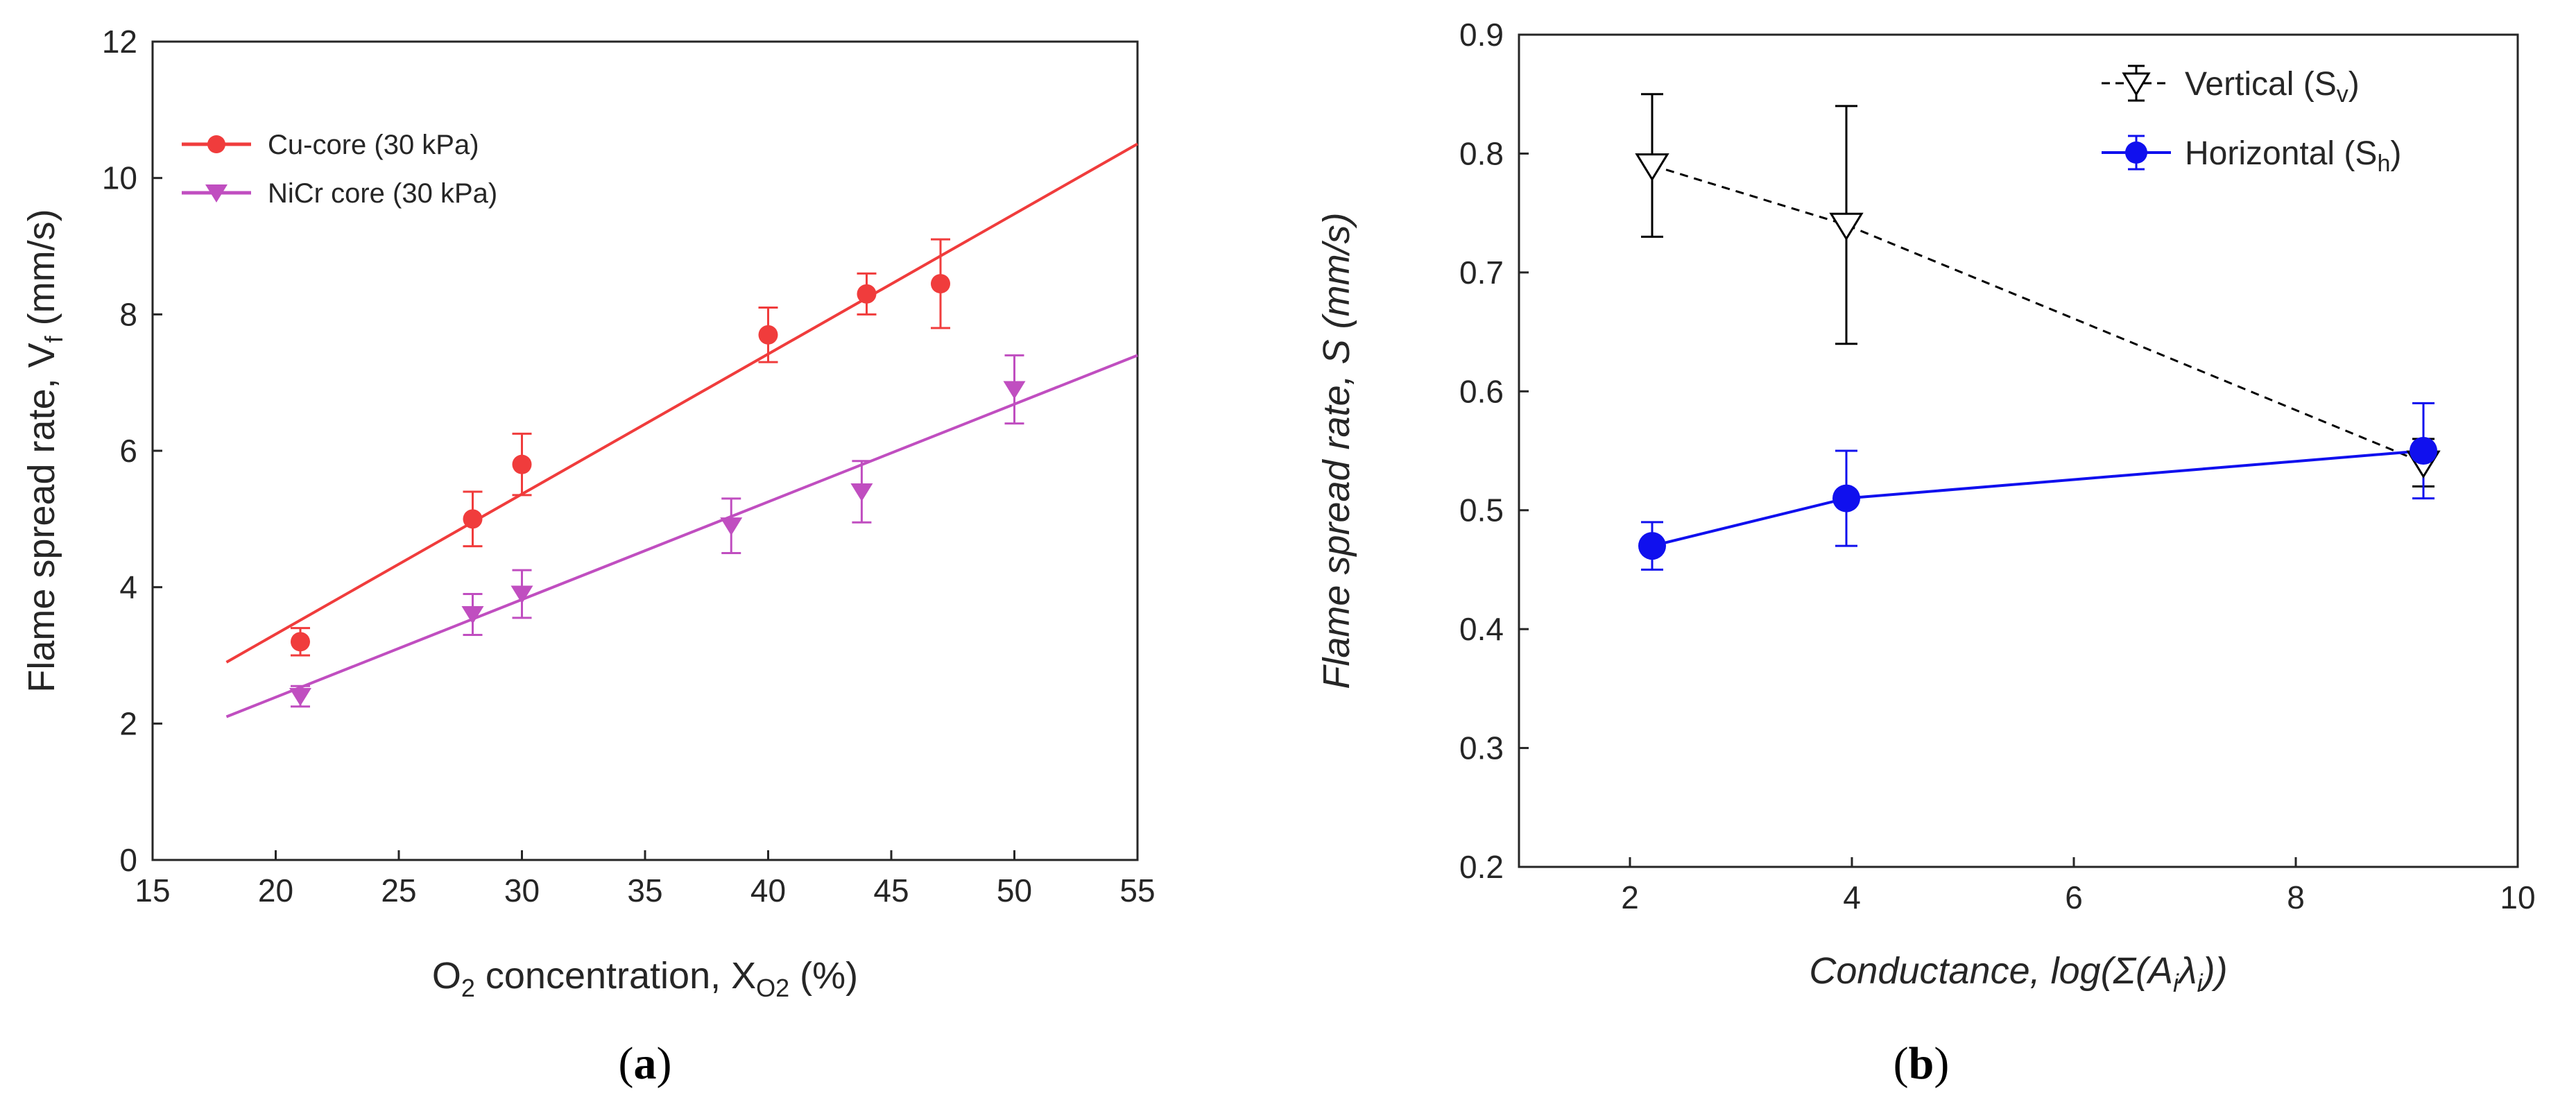 The height and width of the screenshot is (1102, 2576). I want to click on legend-label-cu: Cu-core (30 kPa), so click(373, 145).